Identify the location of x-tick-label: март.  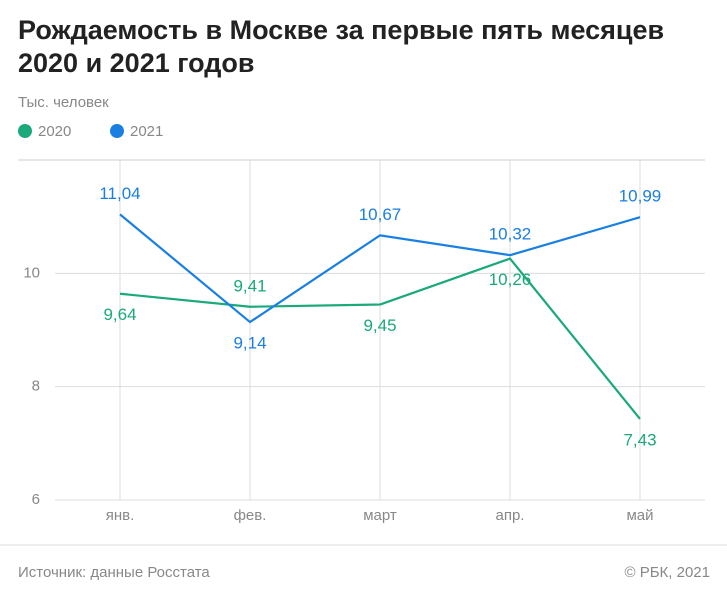
(380, 515).